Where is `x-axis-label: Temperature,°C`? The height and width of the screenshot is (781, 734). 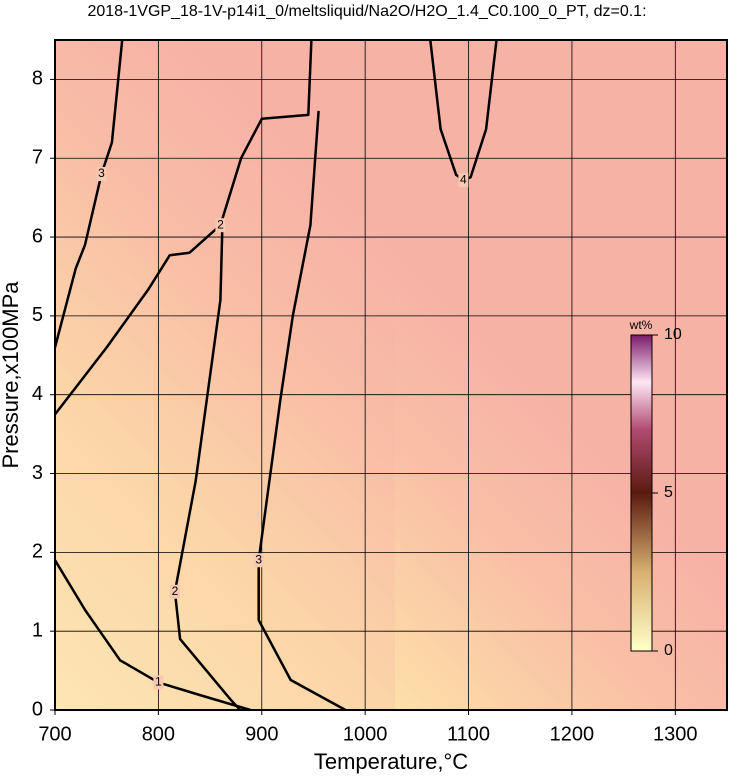
x-axis-label: Temperature,°C is located at coordinates (391, 761).